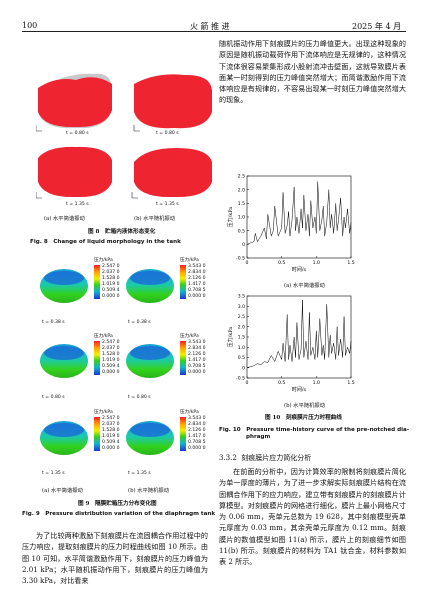 The image size is (427, 603). I want to click on fig9-caption-cn: 图 9 隔膜贮箱压力分布变化图, so click(117, 504).